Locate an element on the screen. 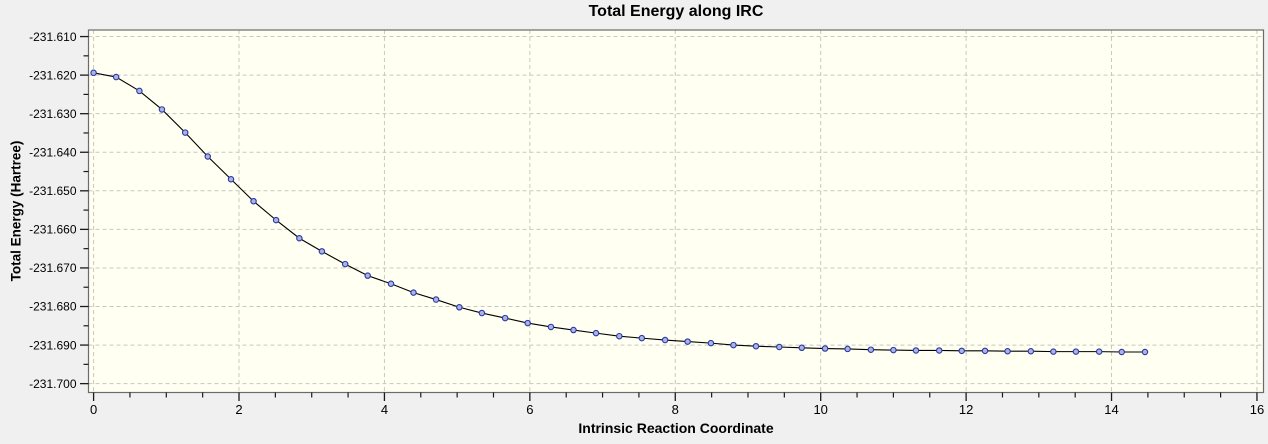  chart-title: Total Energy along IRC is located at coordinates (676, 11).